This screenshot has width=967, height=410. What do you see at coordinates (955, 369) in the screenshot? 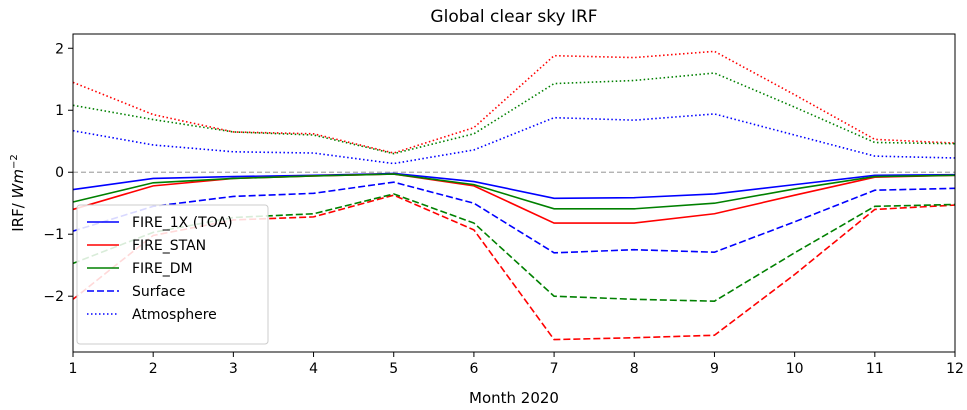
I see `x-tick-label: 12` at bounding box center [955, 369].